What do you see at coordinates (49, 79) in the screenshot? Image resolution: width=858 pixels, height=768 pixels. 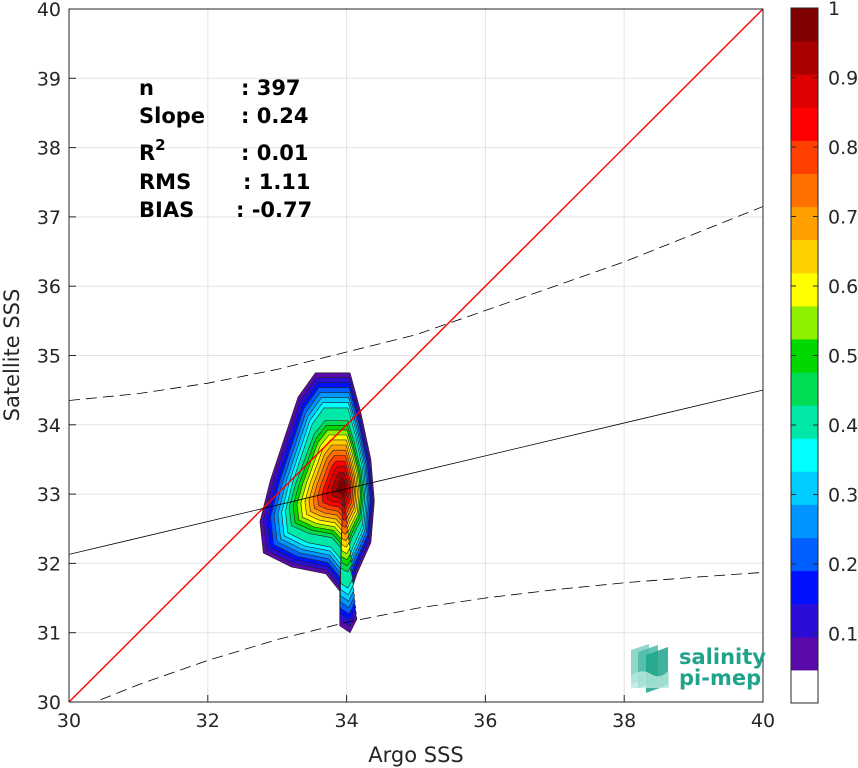 I see `y-tick-label: 39` at bounding box center [49, 79].